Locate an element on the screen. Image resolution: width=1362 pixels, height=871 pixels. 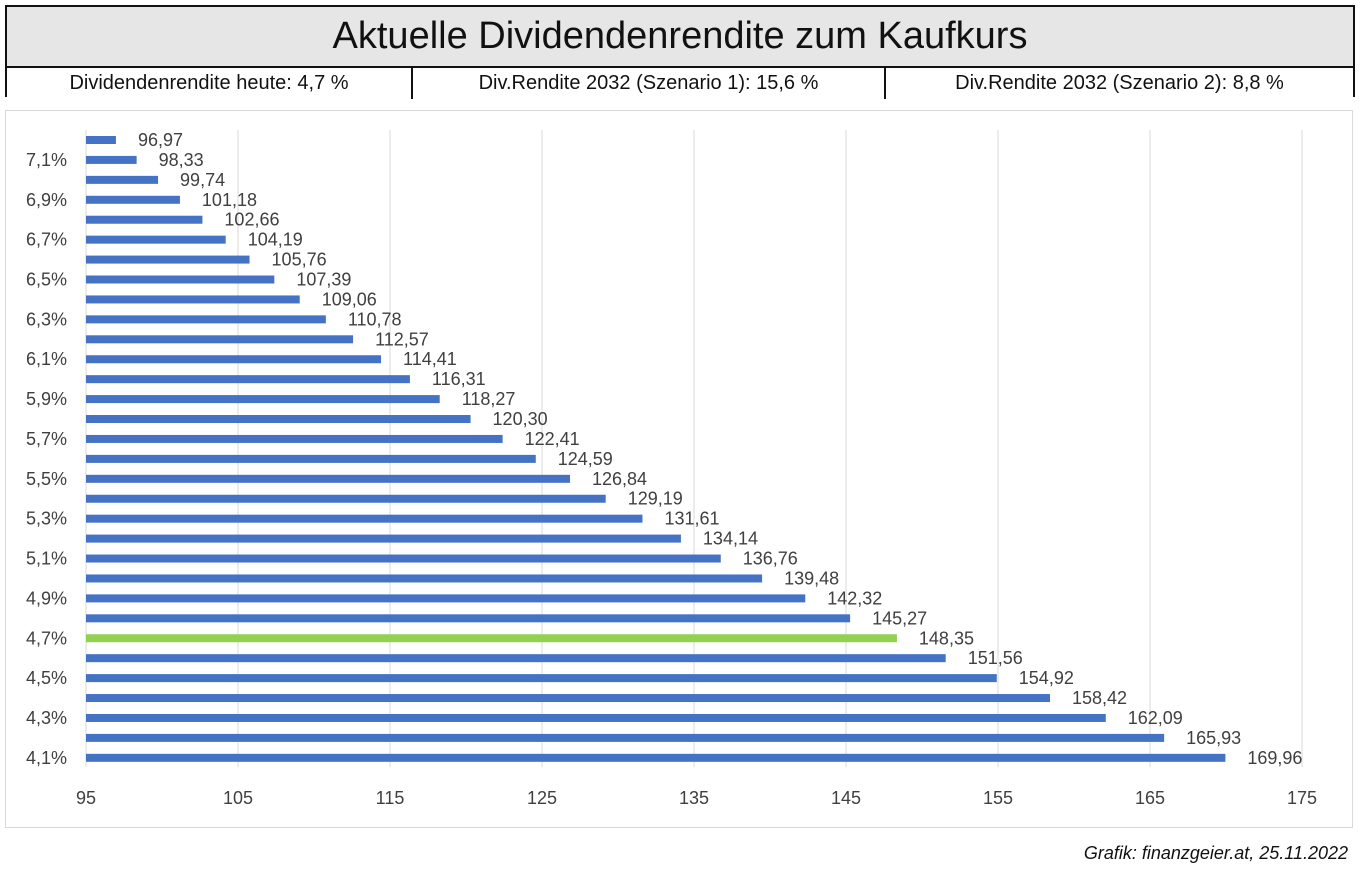
x-tick-label: 145 is located at coordinates (846, 798).